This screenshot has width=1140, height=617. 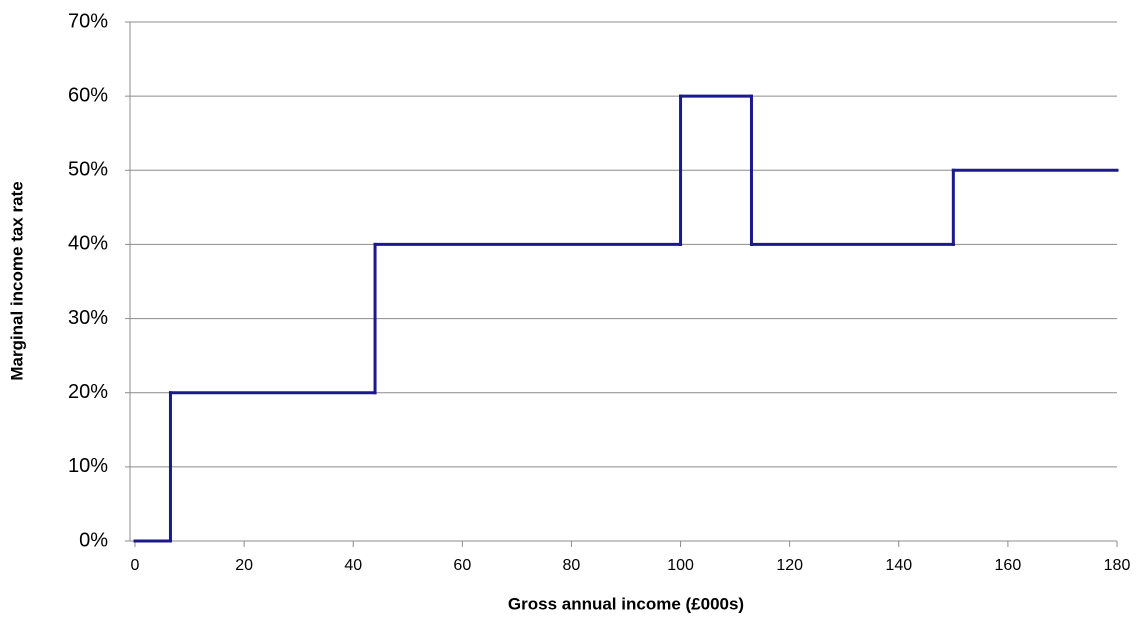 I want to click on y-tick-label: 30%, so click(x=88, y=318).